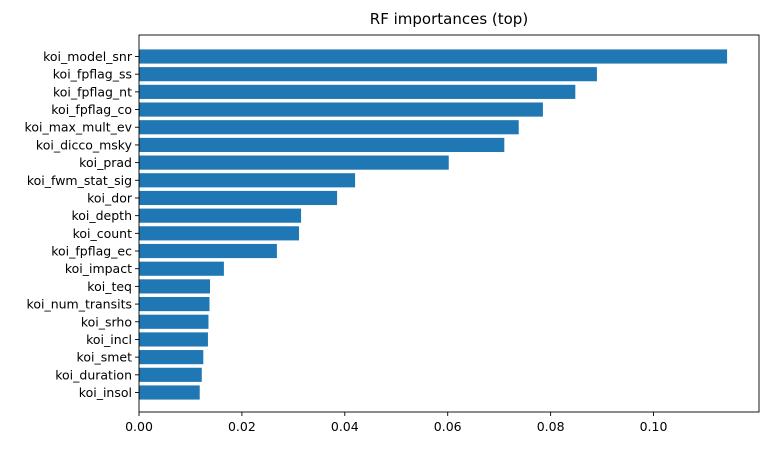 This screenshot has height=451, width=769. Describe the element at coordinates (220, 215) in the screenshot. I see `bar-koi-depth` at that location.